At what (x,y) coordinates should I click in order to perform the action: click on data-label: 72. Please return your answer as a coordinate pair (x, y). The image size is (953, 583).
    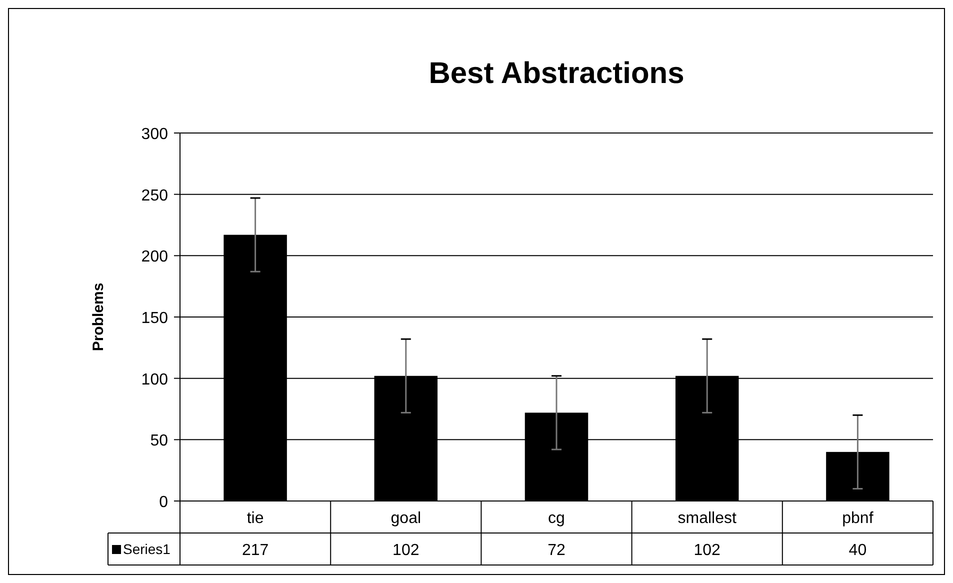
    Looking at the image, I should click on (557, 550).